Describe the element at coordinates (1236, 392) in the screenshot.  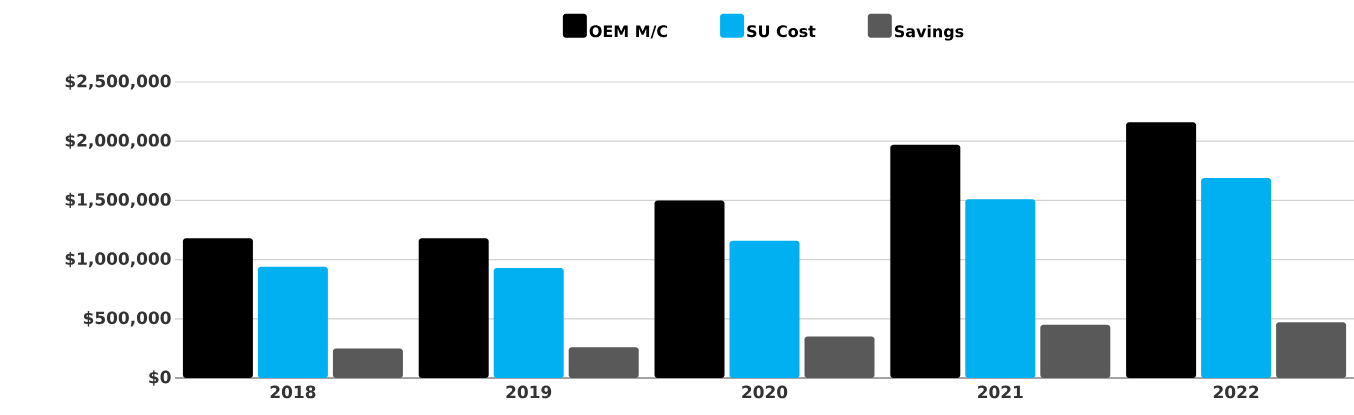
I see `x-tick-label: 2022` at that location.